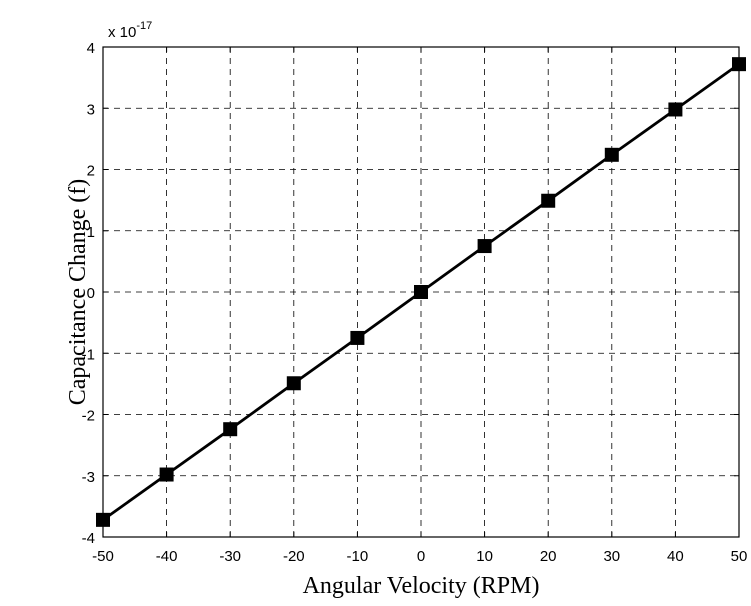 This screenshot has height=606, width=751. What do you see at coordinates (91, 232) in the screenshot?
I see `y-tick-label: 1` at bounding box center [91, 232].